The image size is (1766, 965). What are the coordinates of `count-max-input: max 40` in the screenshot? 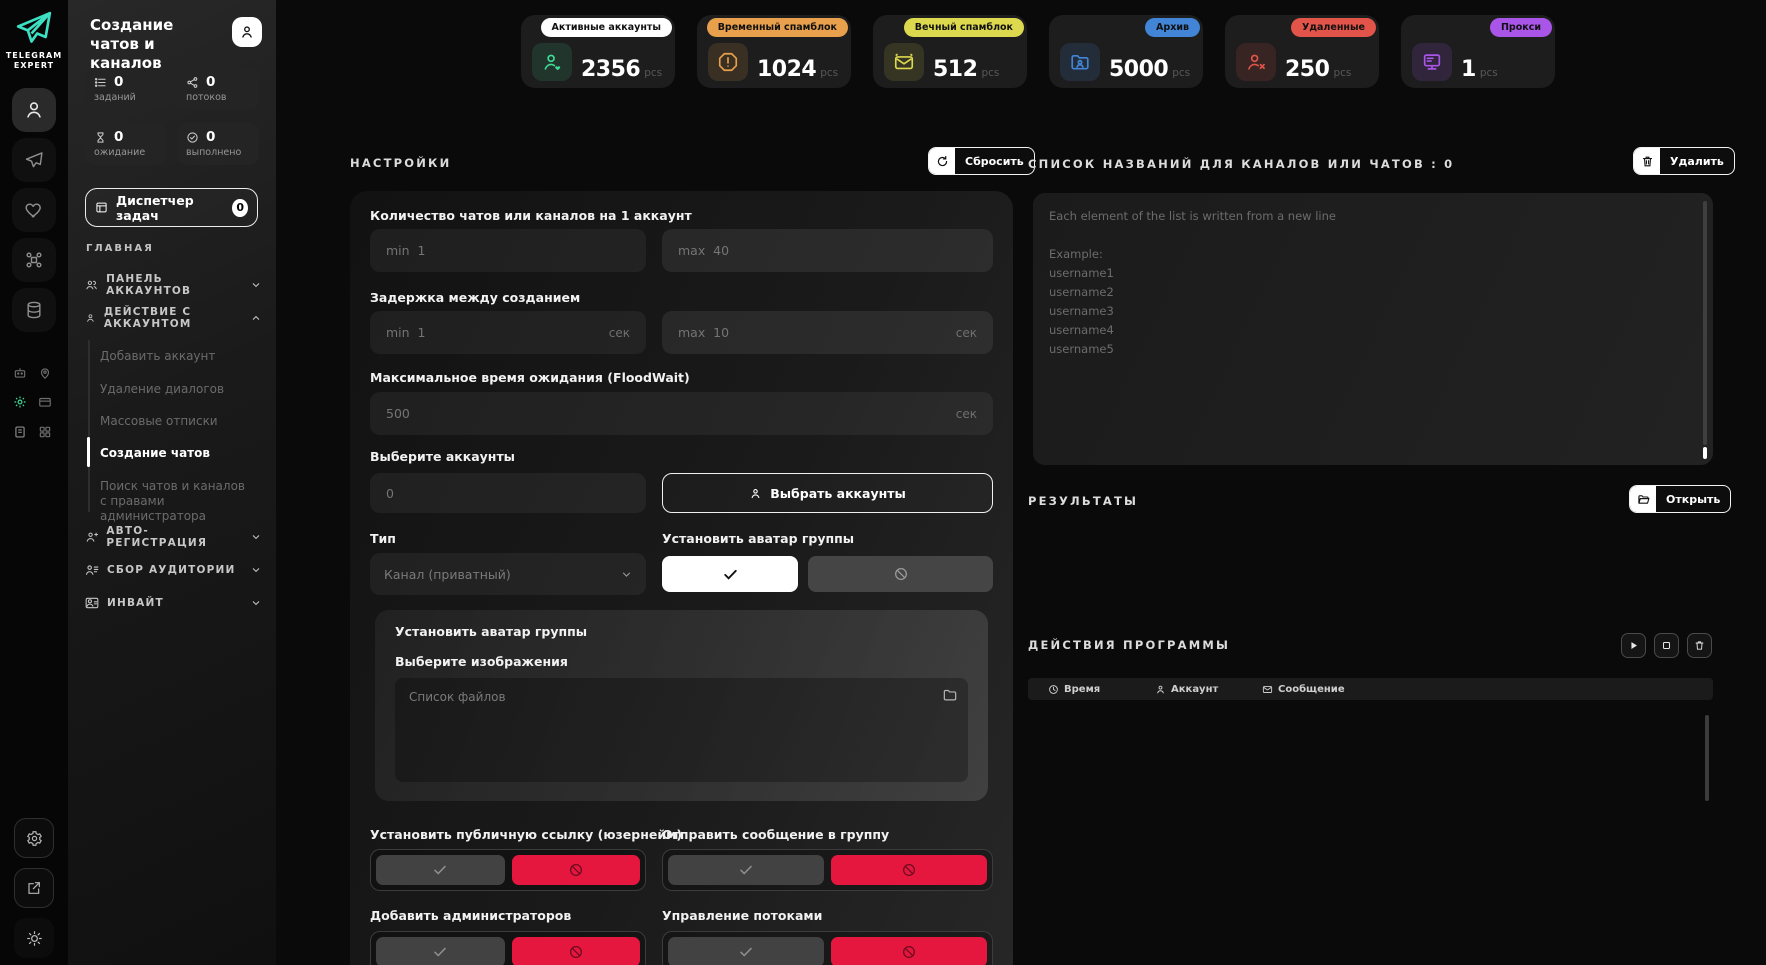 It's located at (827, 250).